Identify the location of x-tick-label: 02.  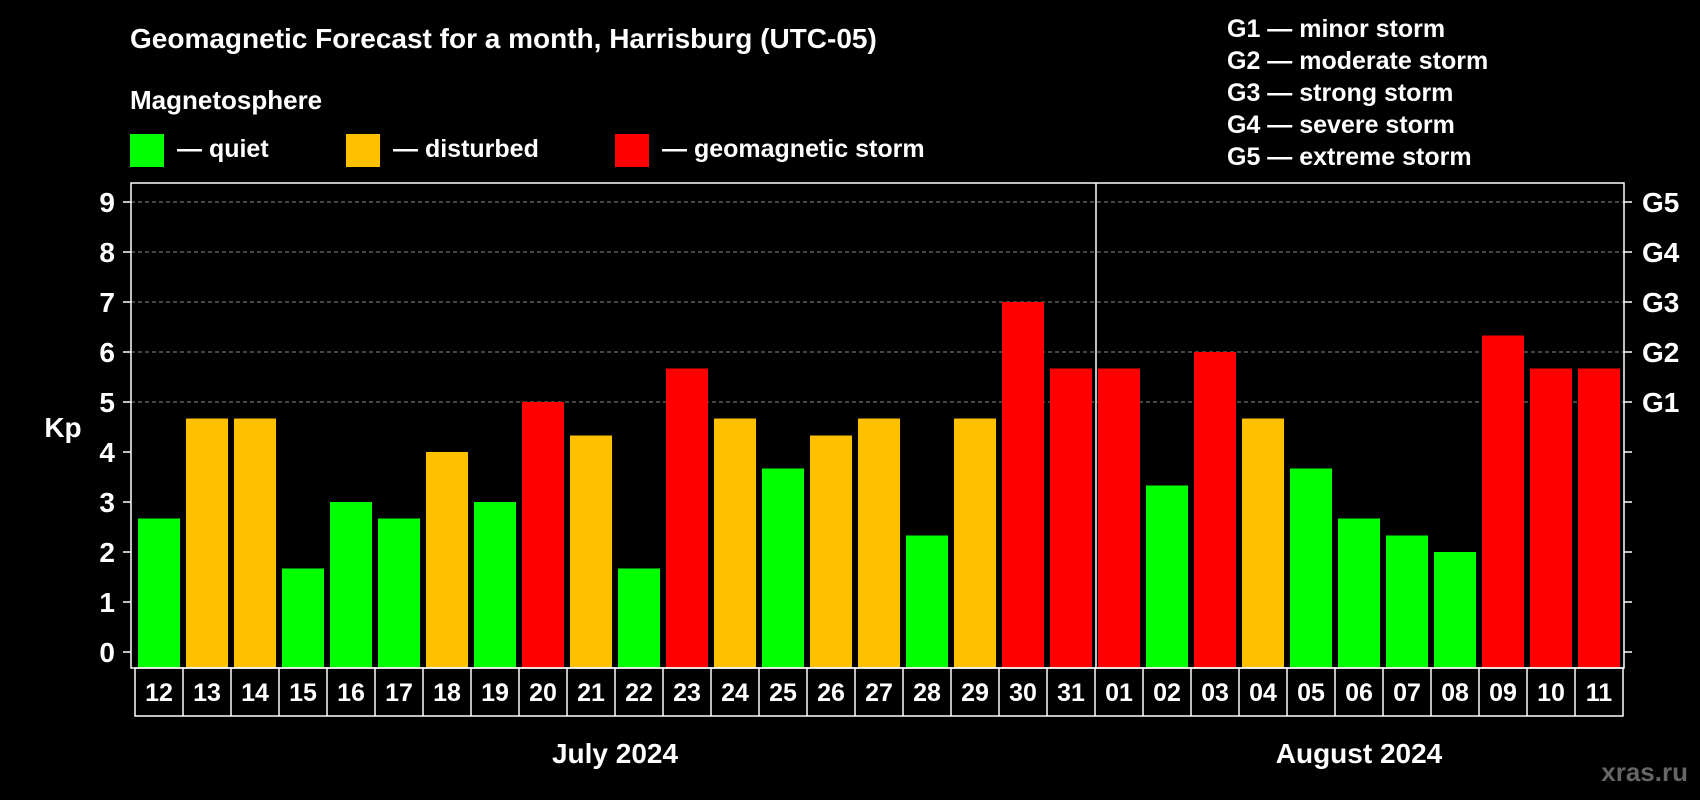
(1167, 693).